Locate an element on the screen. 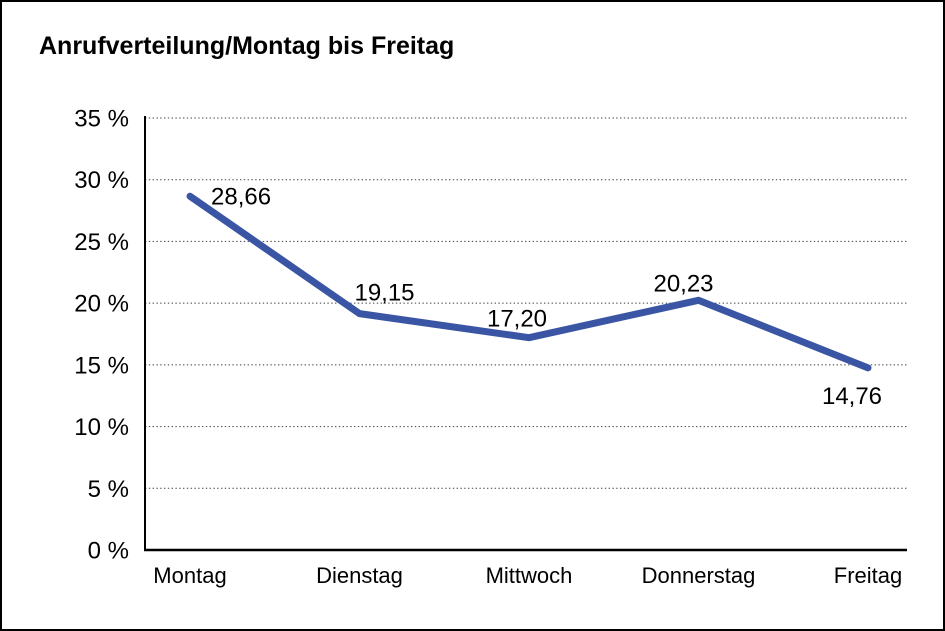 This screenshot has height=631, width=945. x-category-label: Donnerstag is located at coordinates (699, 575).